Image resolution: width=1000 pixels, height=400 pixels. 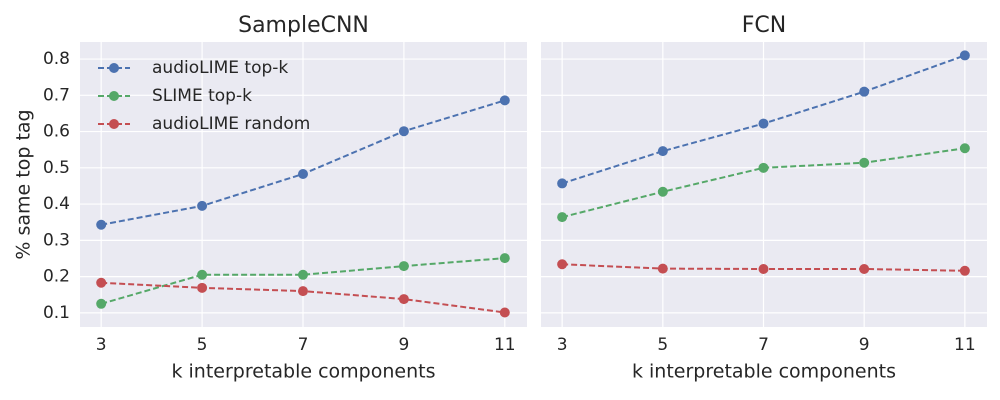 What do you see at coordinates (56, 95) in the screenshot?
I see `y-tick-label: 0.7` at bounding box center [56, 95].